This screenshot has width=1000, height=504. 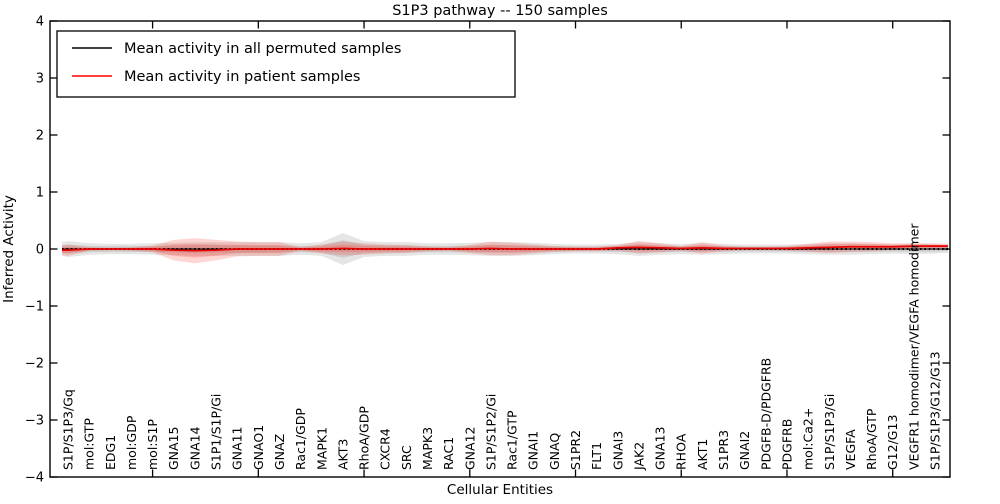 I want to click on y-tick-label: −1, so click(x=34, y=307).